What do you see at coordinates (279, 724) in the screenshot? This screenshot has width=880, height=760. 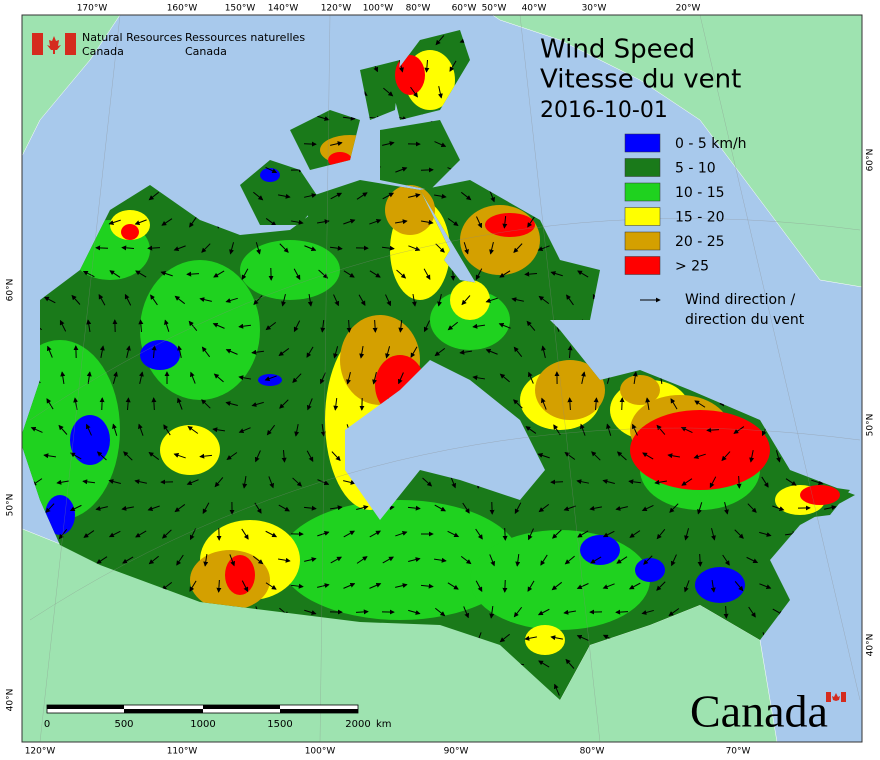 I see `scale-label: 1500` at bounding box center [279, 724].